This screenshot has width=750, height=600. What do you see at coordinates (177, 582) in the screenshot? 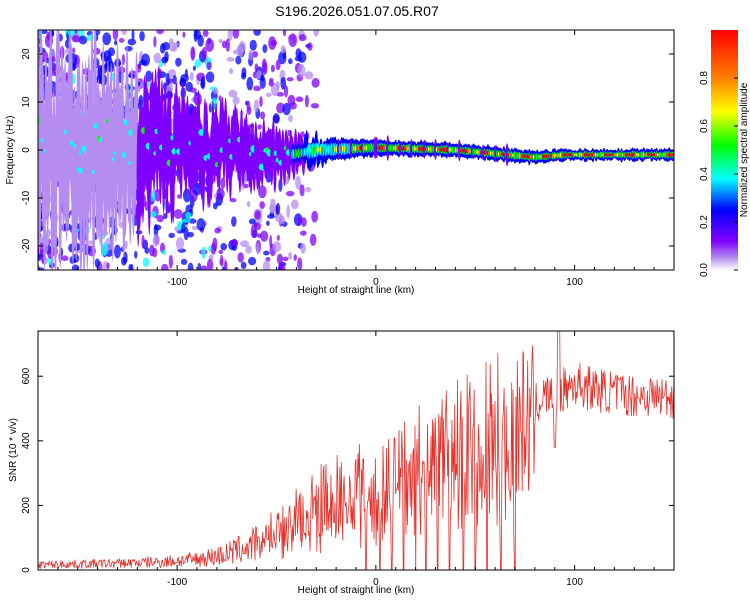
I see `snr-x-tick-label: -100` at bounding box center [177, 582].